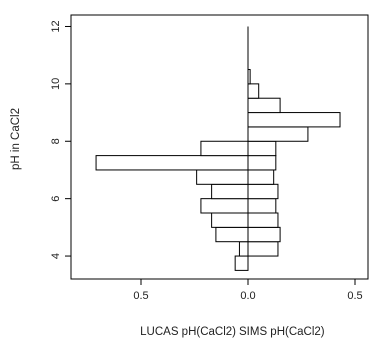 This screenshot has height=338, width=369. What do you see at coordinates (247, 296) in the screenshot?
I see `x-tick-label-1: 0.0` at bounding box center [247, 296].